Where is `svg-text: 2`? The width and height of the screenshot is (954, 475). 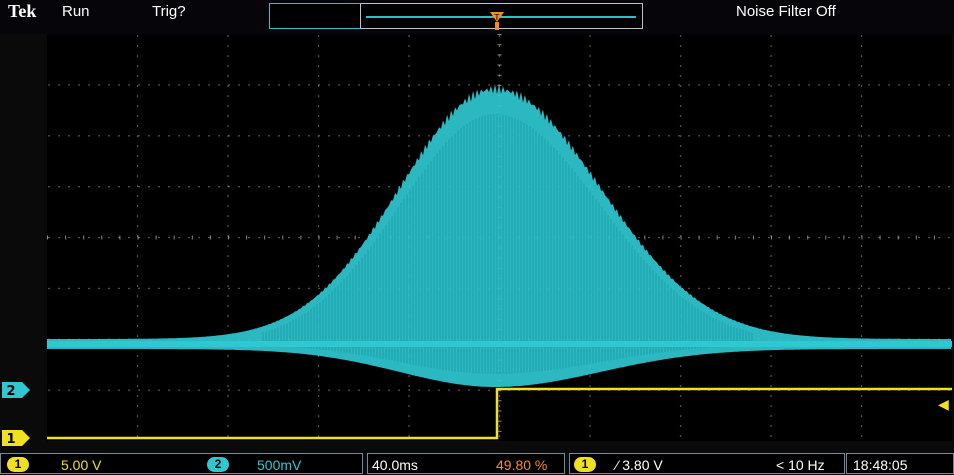 svg-text: 2 is located at coordinates (10, 391).